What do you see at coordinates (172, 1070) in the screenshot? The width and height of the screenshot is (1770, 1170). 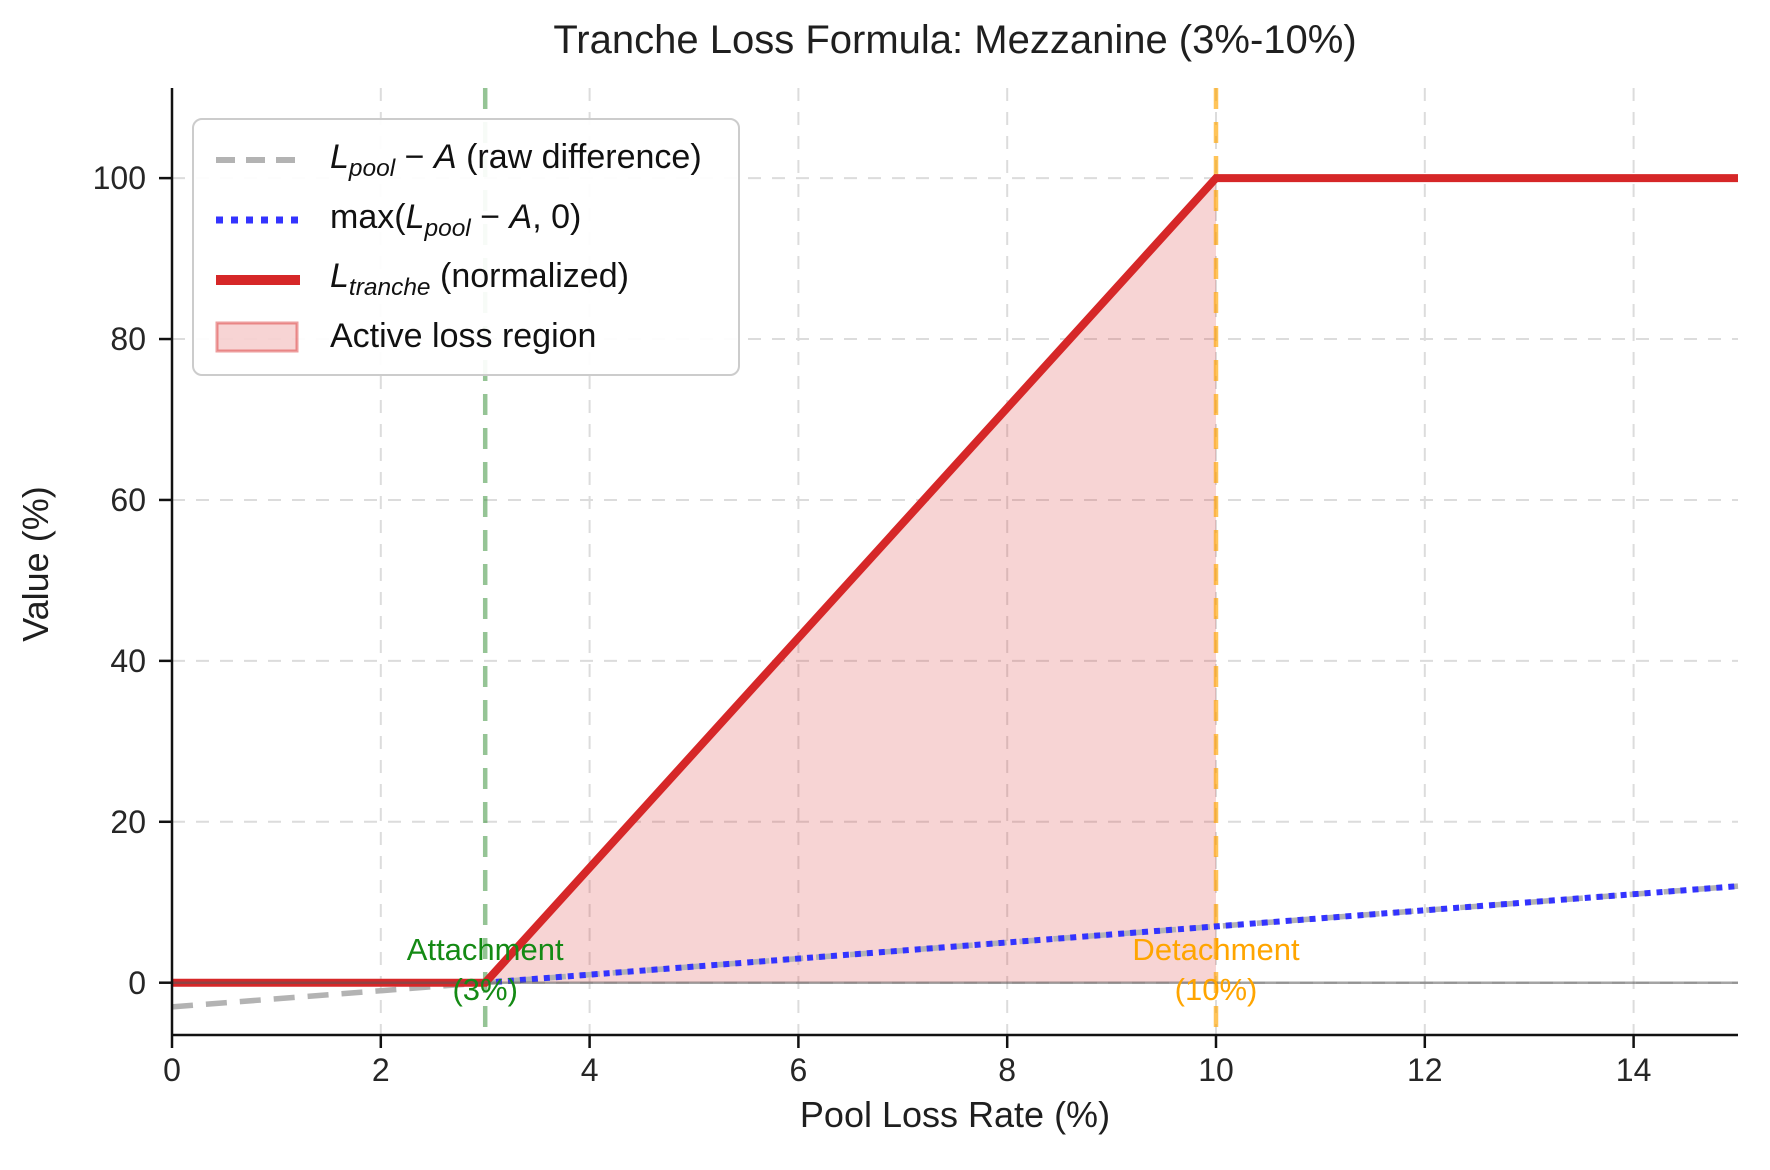 I see `x-tick-label: 0` at bounding box center [172, 1070].